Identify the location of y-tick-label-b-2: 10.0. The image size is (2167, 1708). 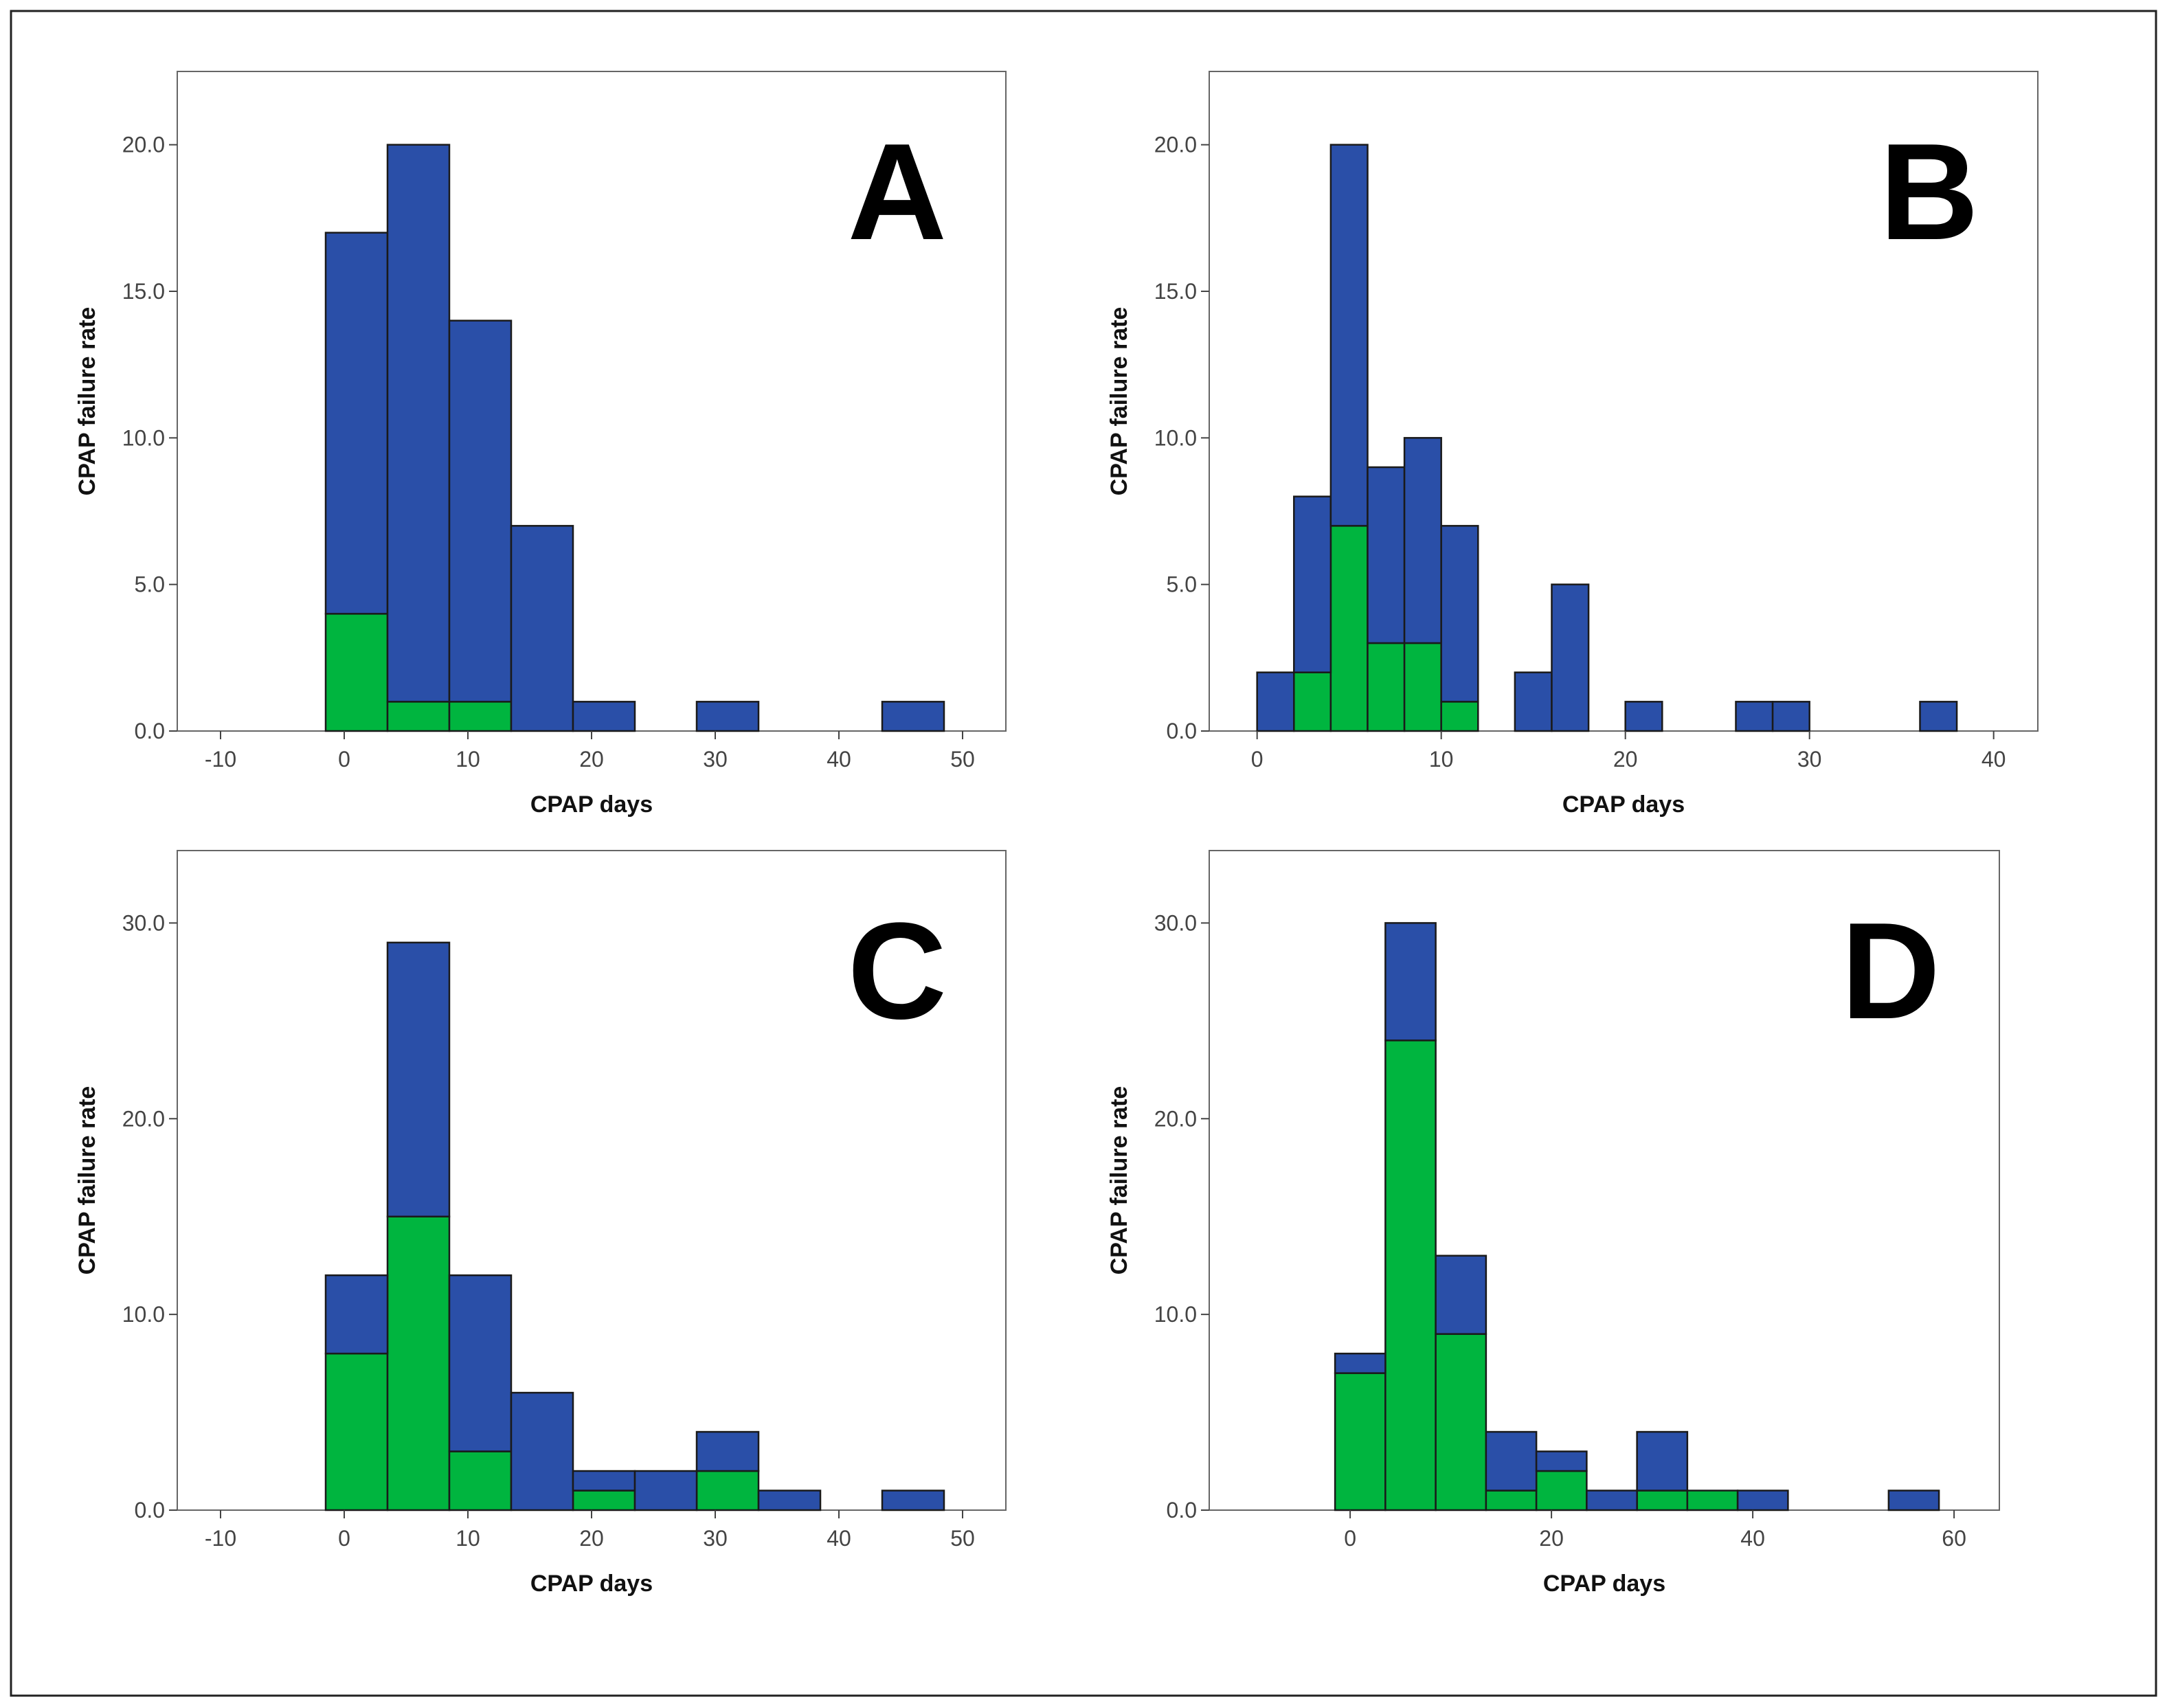
(1175, 437).